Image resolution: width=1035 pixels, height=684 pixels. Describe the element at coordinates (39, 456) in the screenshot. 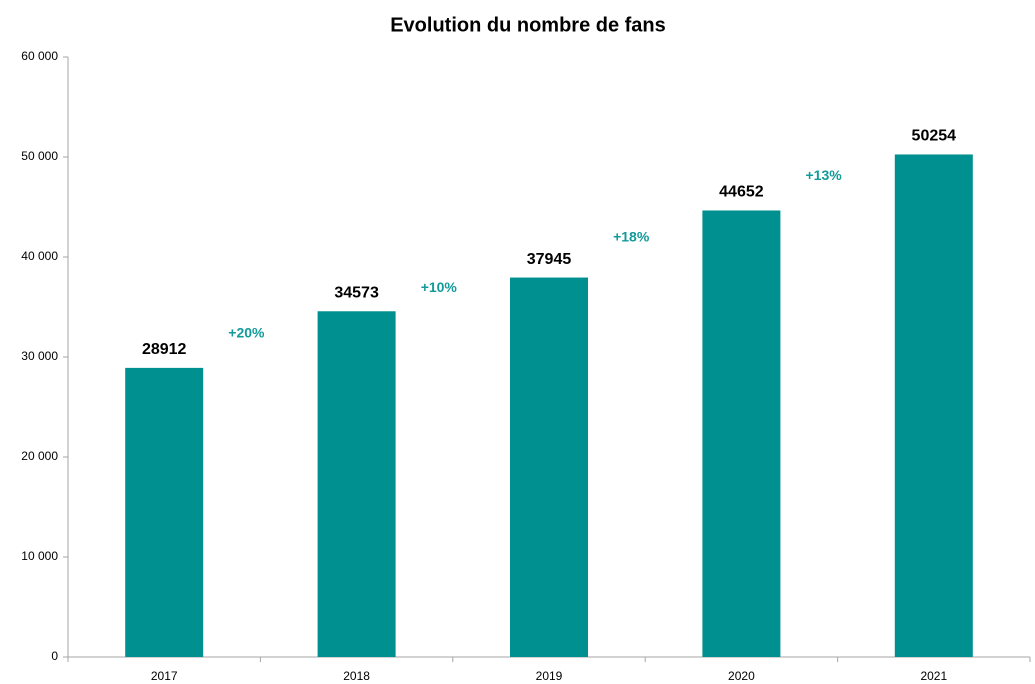

I see `y-tick-label: 20 000` at that location.